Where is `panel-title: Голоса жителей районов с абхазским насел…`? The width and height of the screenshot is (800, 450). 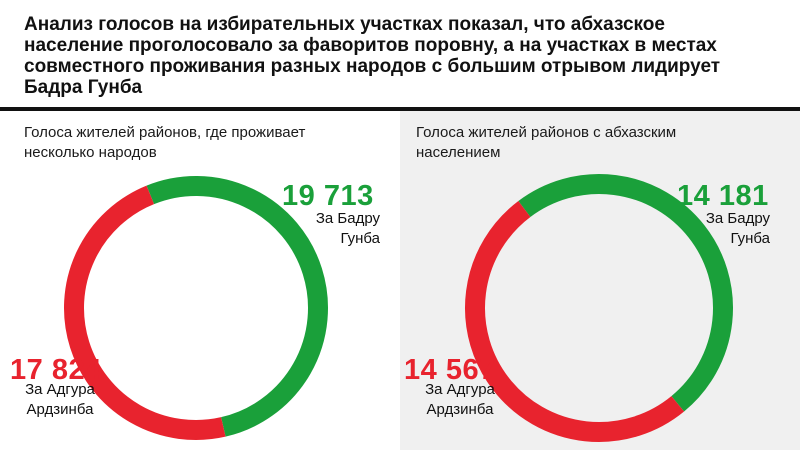
panel-title: Голоса жителей районов с абхазским насел… is located at coordinates (546, 142).